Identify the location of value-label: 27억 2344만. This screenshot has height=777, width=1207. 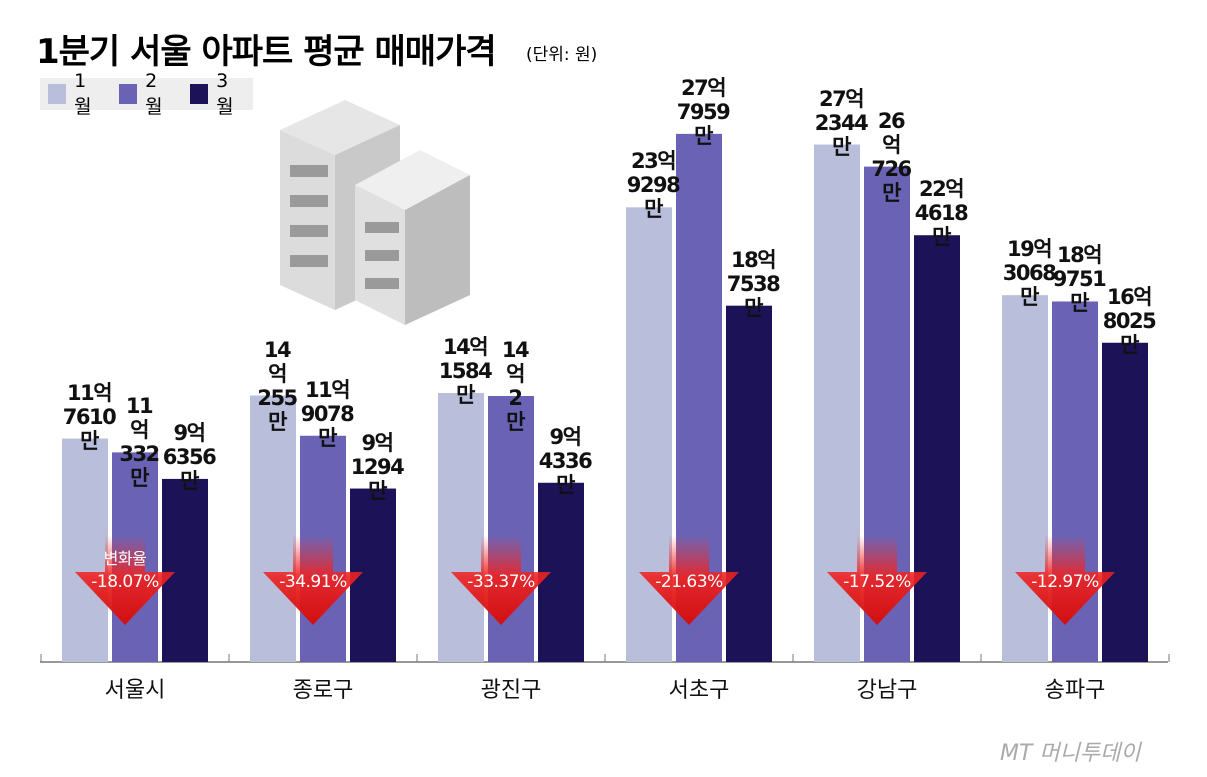
(841, 122).